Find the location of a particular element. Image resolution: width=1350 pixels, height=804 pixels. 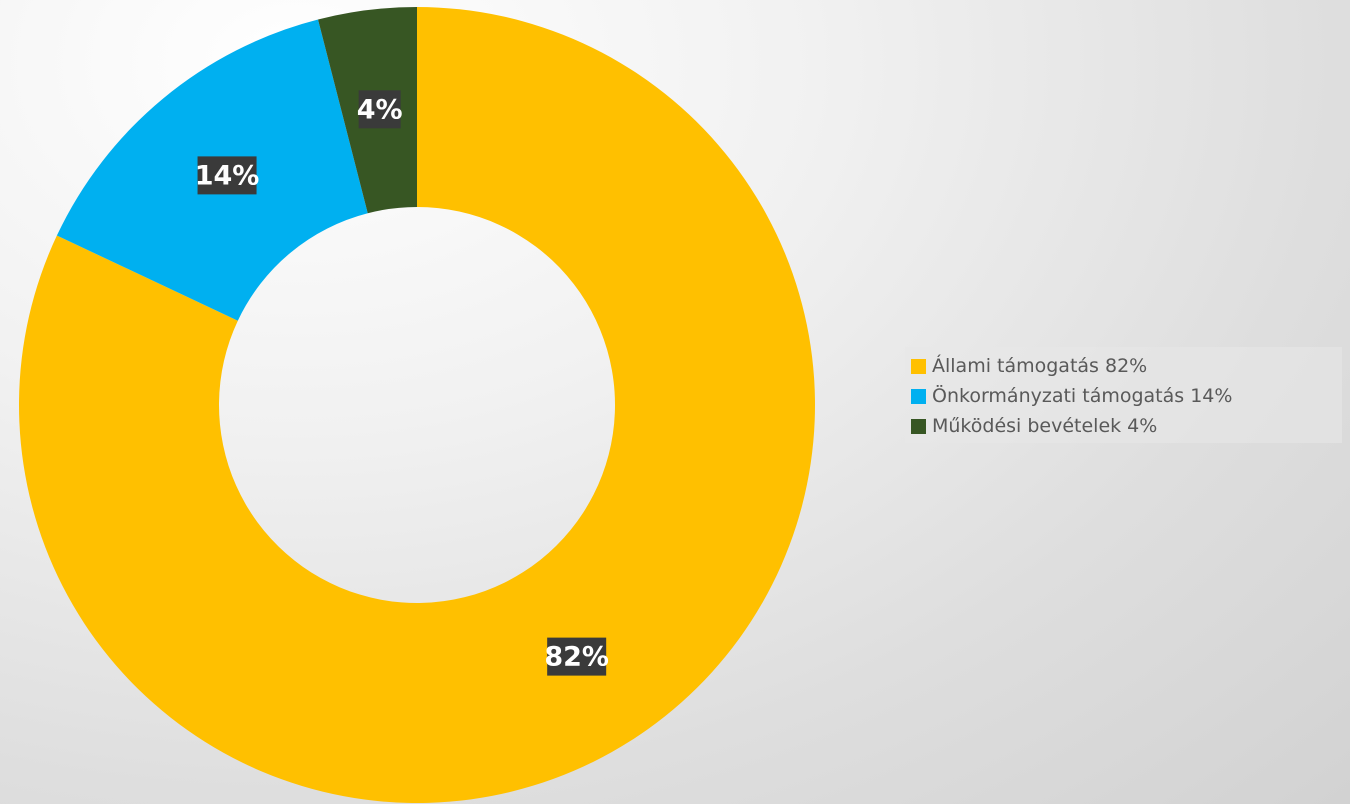

data-label-box-allami is located at coordinates (577, 656).